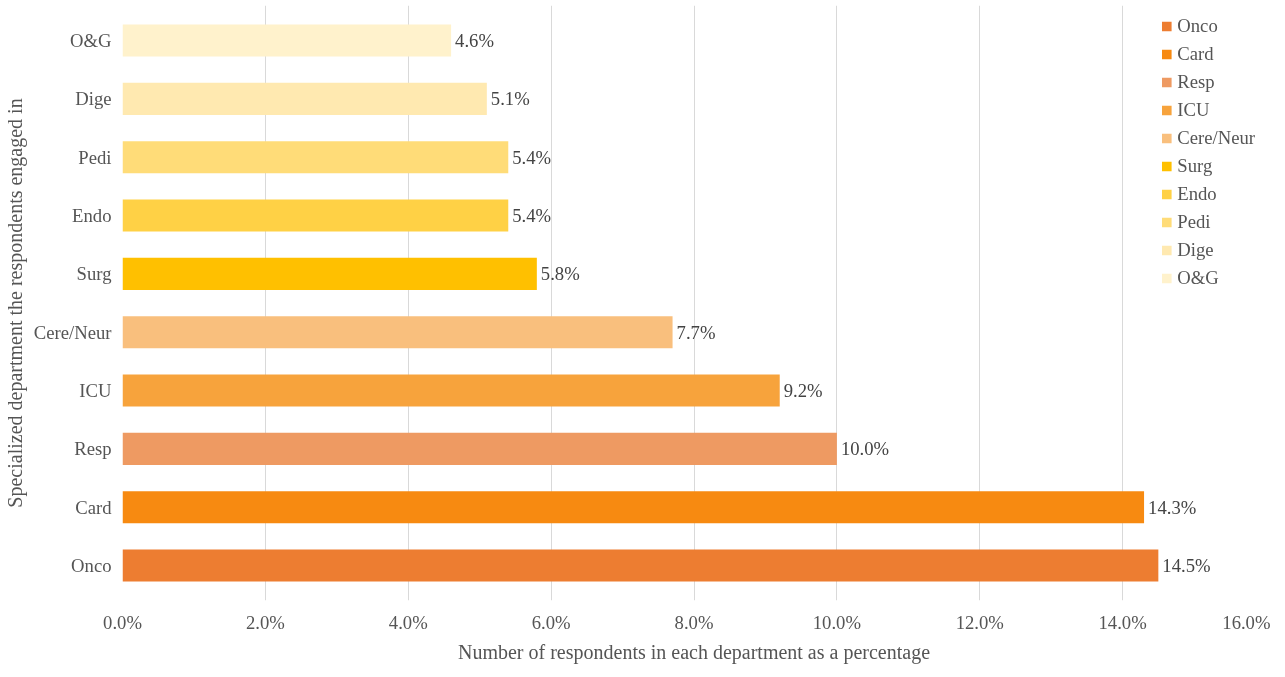  Describe the element at coordinates (1246, 622) in the screenshot. I see `x-tick-label: 16.0%` at that location.